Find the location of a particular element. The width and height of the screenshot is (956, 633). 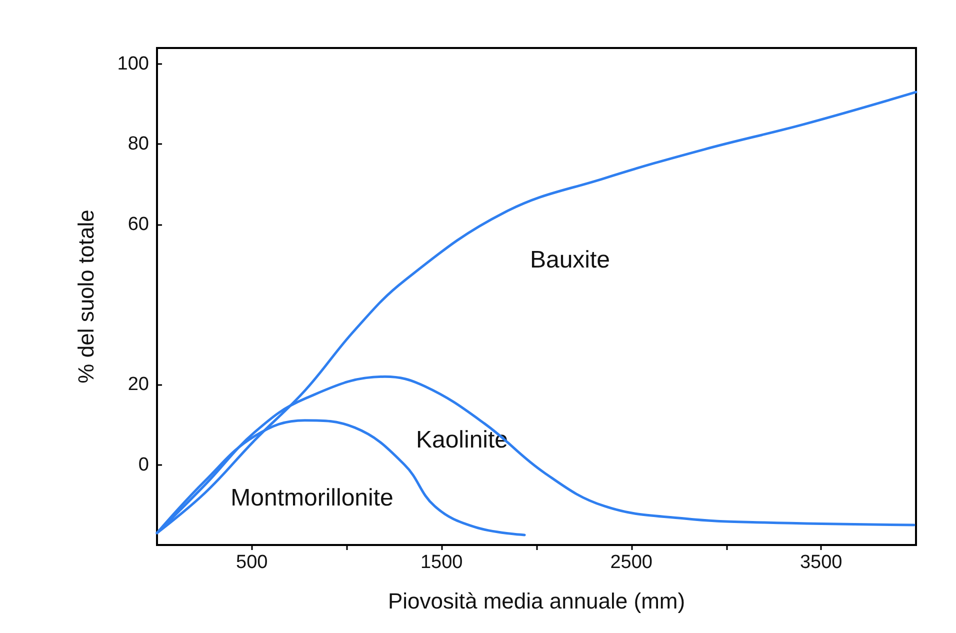

y-tick-label: 0 is located at coordinates (143, 465).